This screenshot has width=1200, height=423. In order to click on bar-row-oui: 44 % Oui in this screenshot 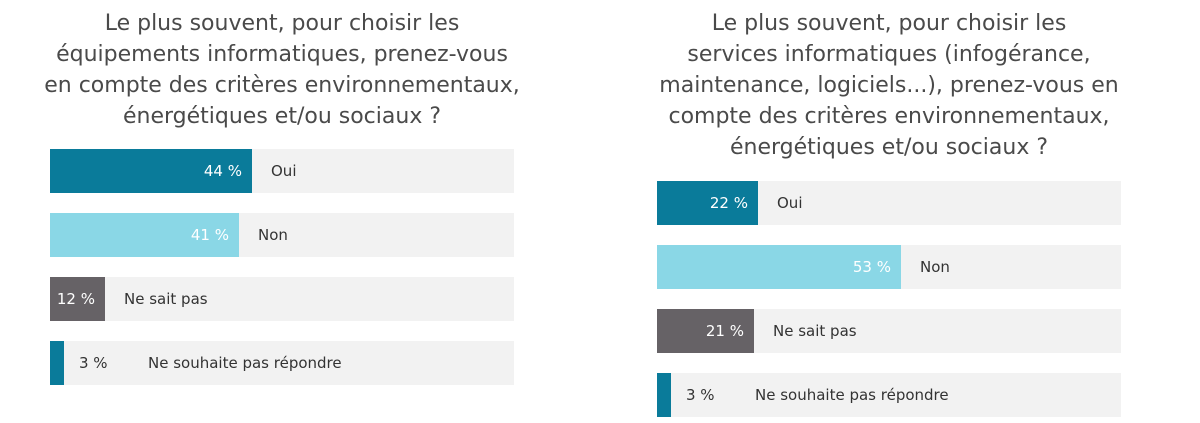, I will do `click(282, 171)`.